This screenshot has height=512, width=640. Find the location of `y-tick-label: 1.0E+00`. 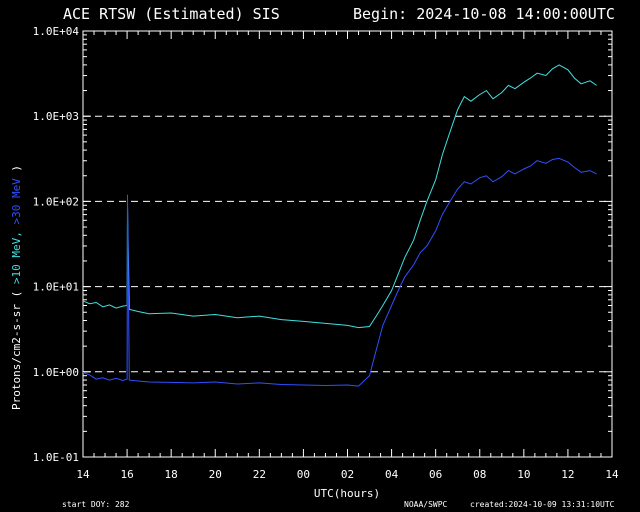

y-tick-label: 1.0E+00 is located at coordinates (56, 372).